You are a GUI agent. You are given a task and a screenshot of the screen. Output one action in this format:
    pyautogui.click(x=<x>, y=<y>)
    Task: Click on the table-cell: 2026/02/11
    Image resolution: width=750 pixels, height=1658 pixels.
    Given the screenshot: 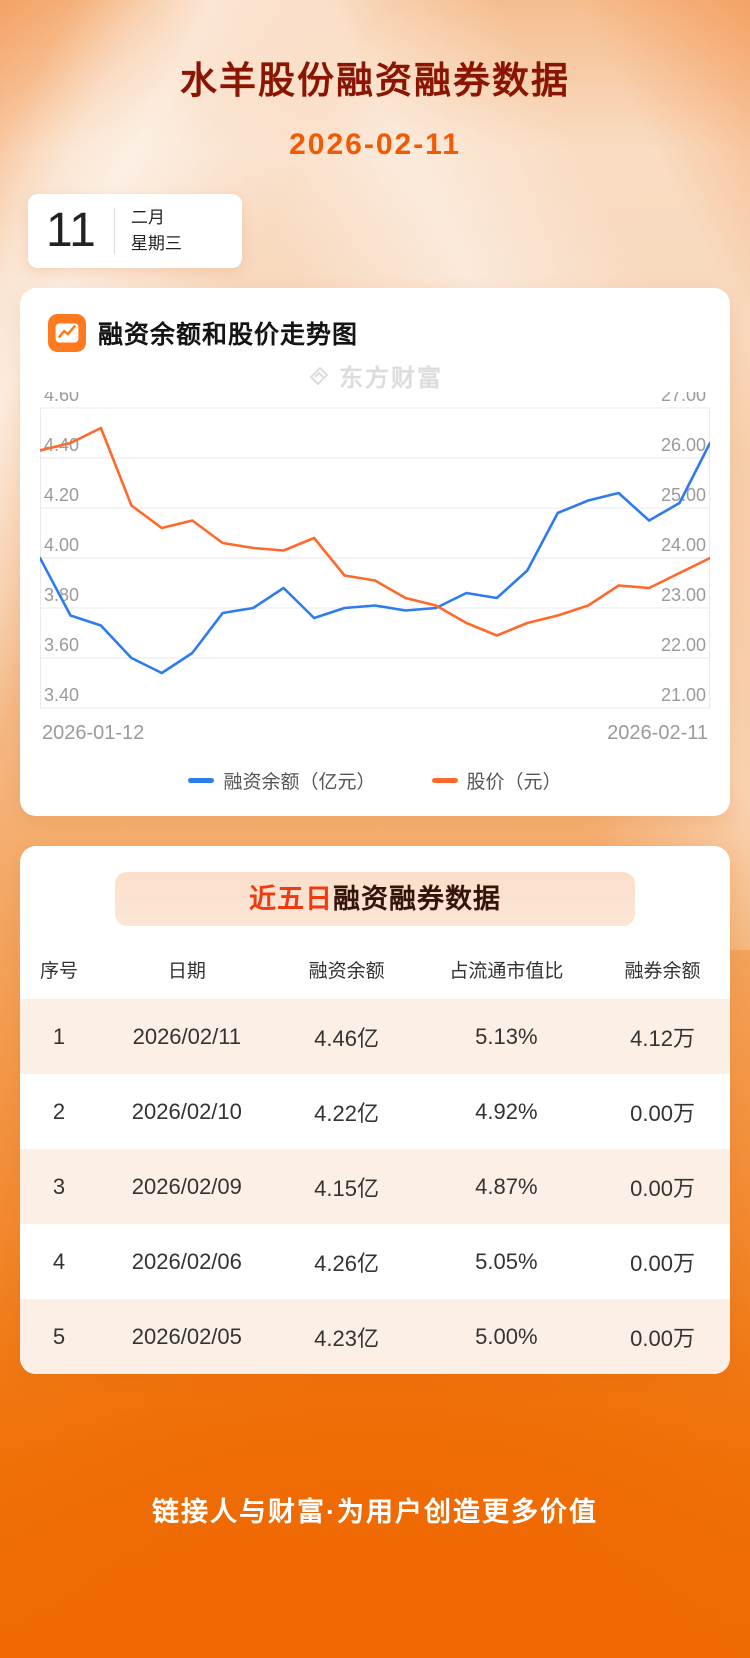 What is the action you would take?
    pyautogui.click(x=187, y=1036)
    